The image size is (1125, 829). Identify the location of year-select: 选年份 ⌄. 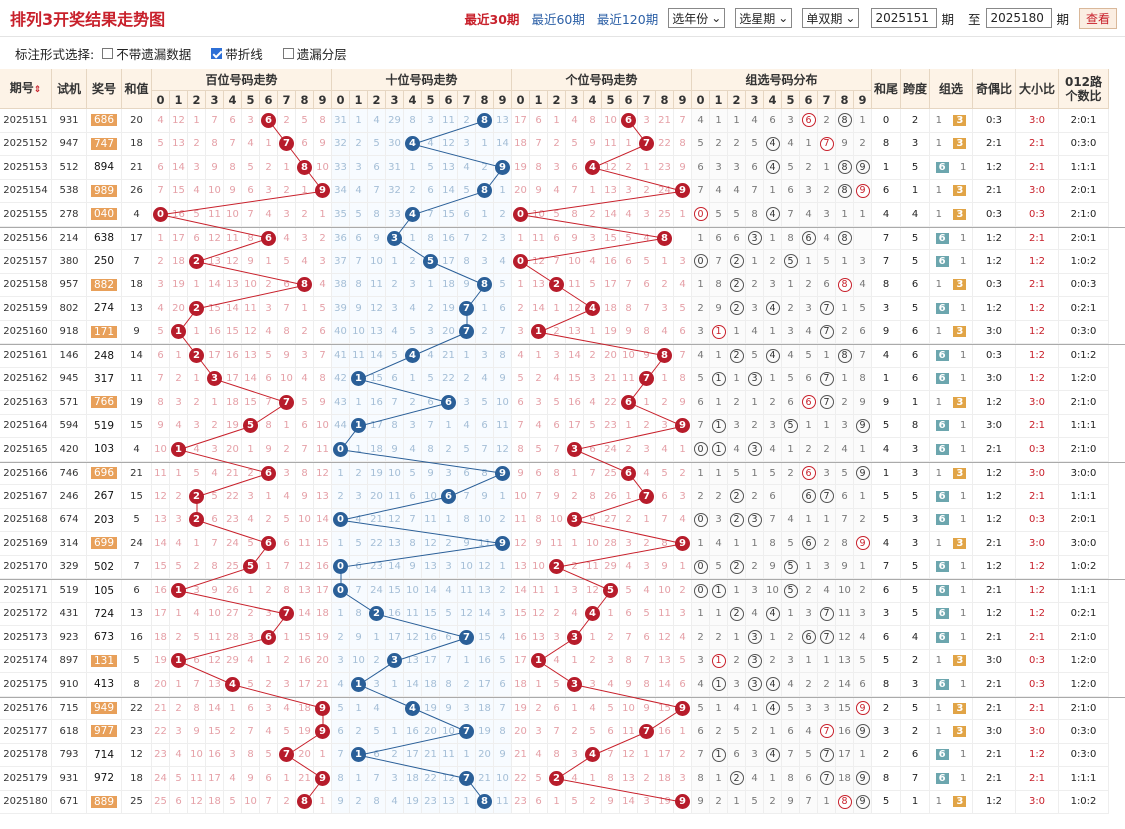
(697, 18).